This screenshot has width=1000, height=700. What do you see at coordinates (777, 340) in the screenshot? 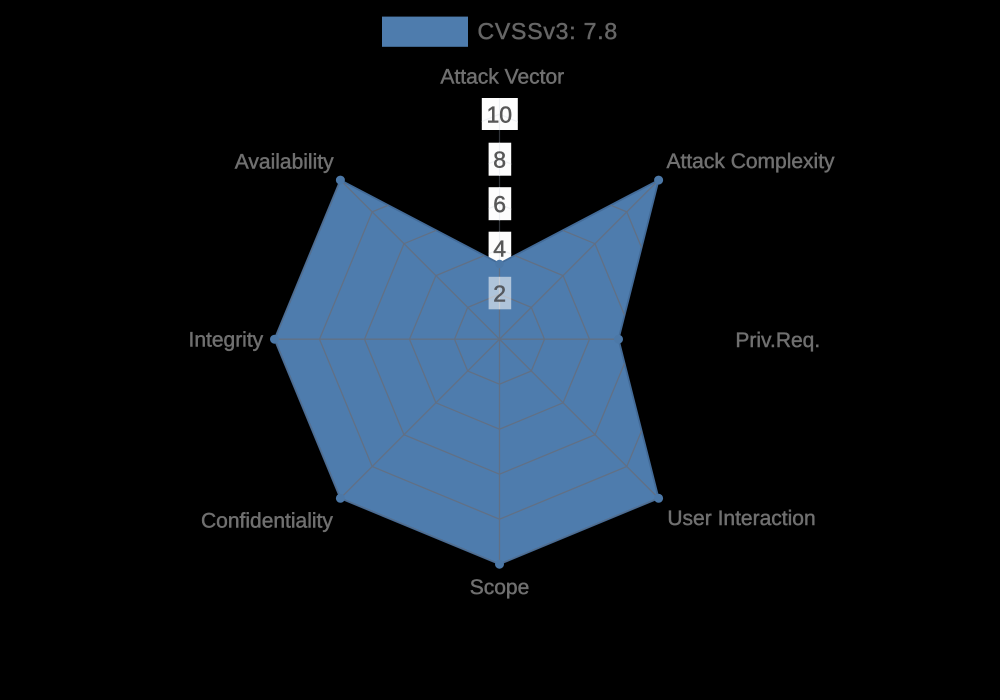
I see `svg-text: Priv.Req.` at bounding box center [777, 340].